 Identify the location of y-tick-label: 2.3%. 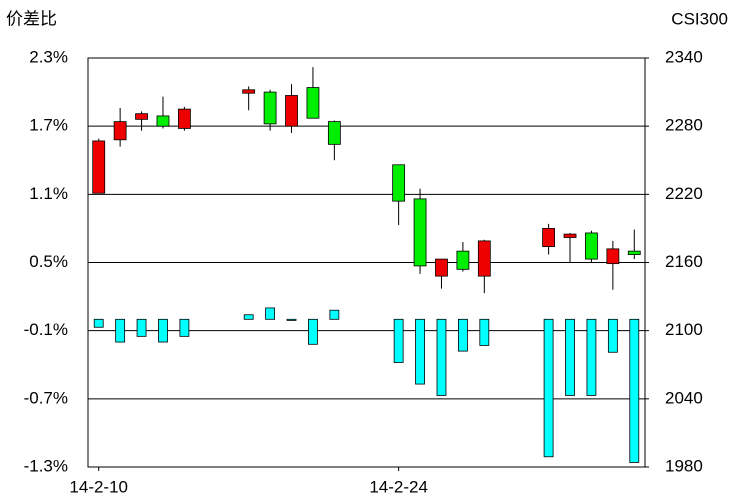
(48, 56).